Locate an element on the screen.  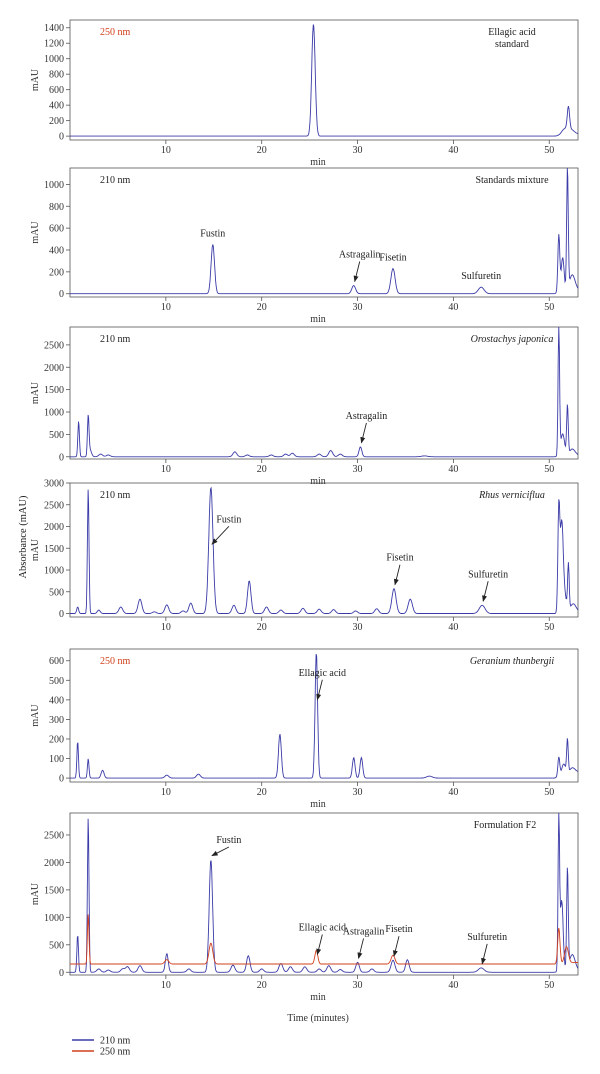
series-line-210-nm is located at coordinates (324, 892).